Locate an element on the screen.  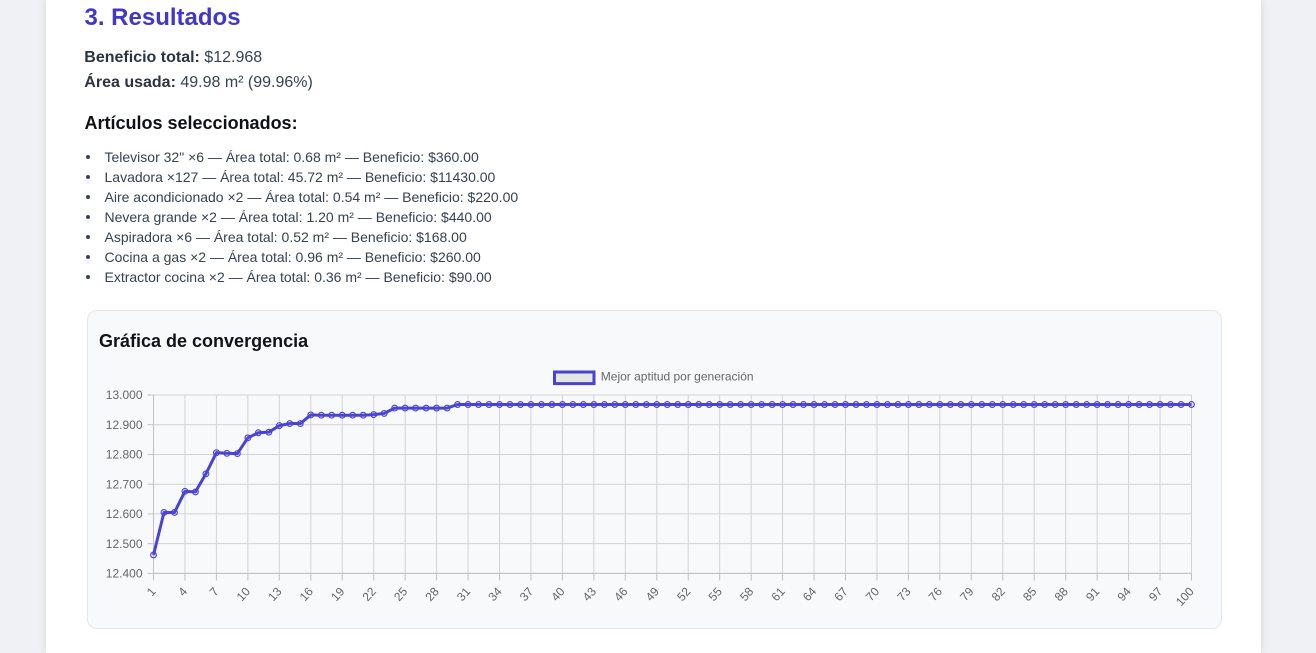
svg-text: 52 is located at coordinates (684, 594).